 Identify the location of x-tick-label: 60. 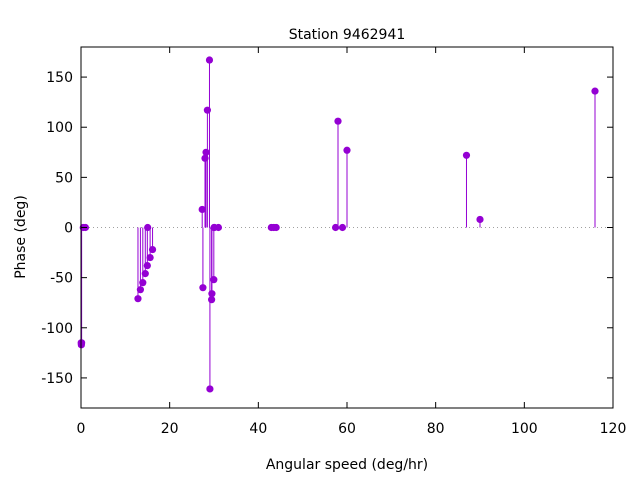
(347, 429).